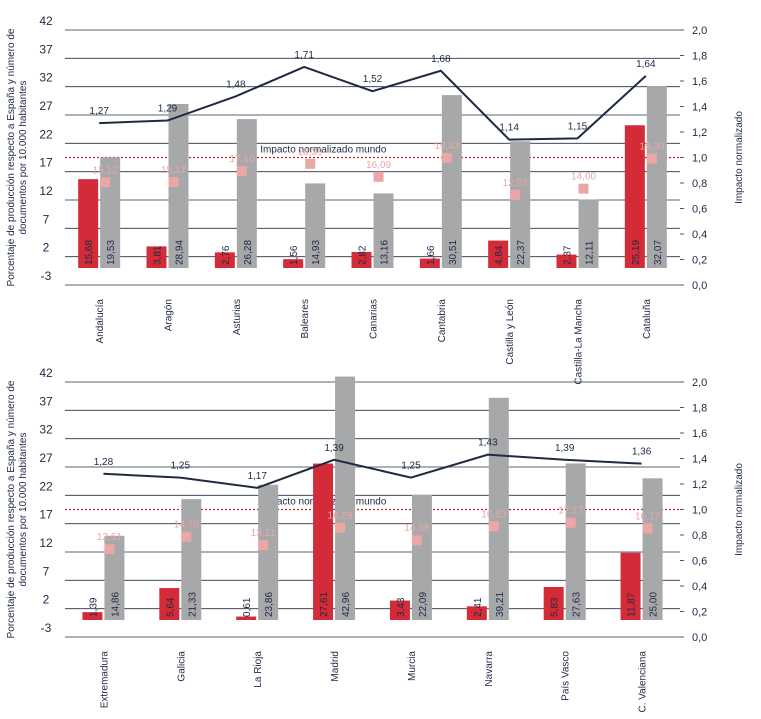 The image size is (761, 719). I want to click on bar-value-label: 5,83, so click(555, 607).